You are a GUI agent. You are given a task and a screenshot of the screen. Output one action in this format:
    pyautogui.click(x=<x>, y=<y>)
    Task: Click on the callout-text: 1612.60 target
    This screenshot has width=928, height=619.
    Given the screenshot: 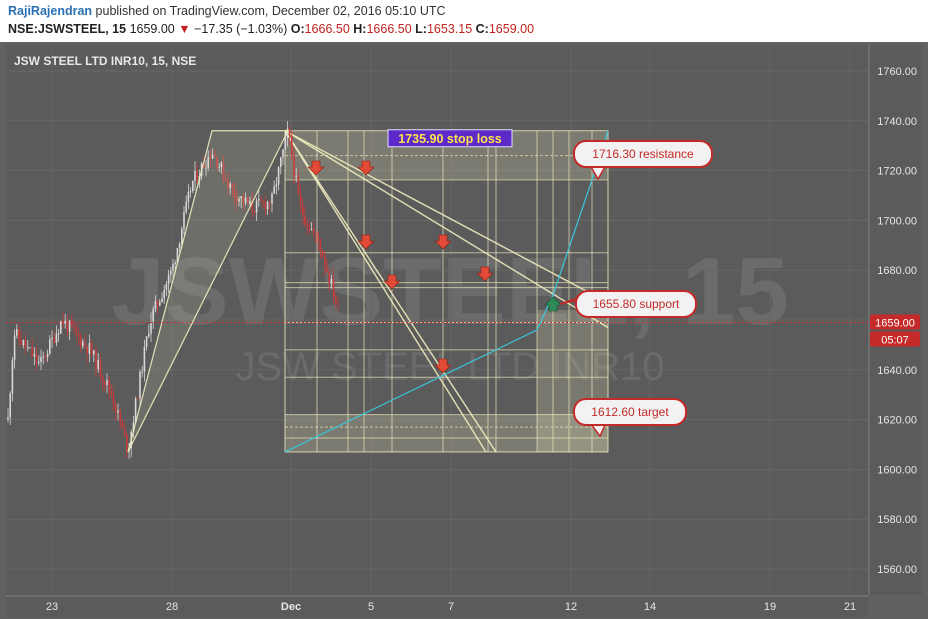 What is the action you would take?
    pyautogui.click(x=630, y=412)
    